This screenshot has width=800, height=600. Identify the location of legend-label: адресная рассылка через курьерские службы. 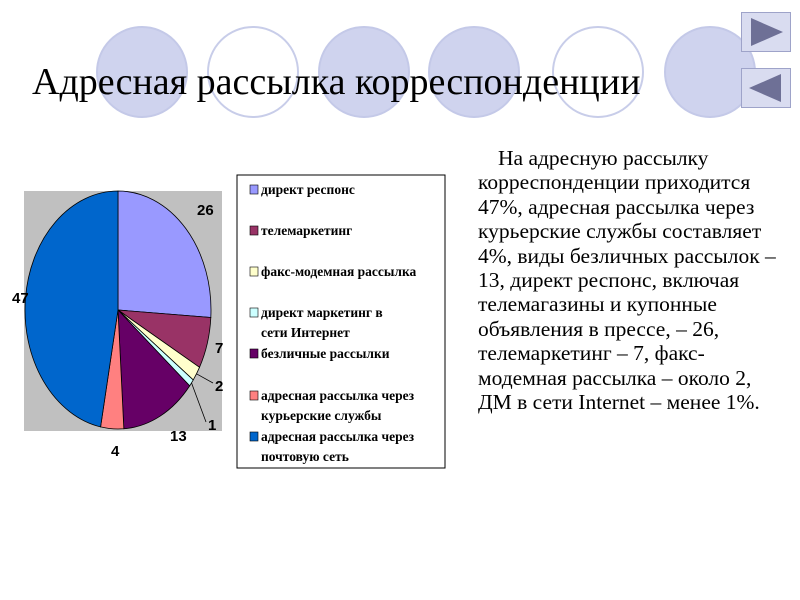
(338, 405).